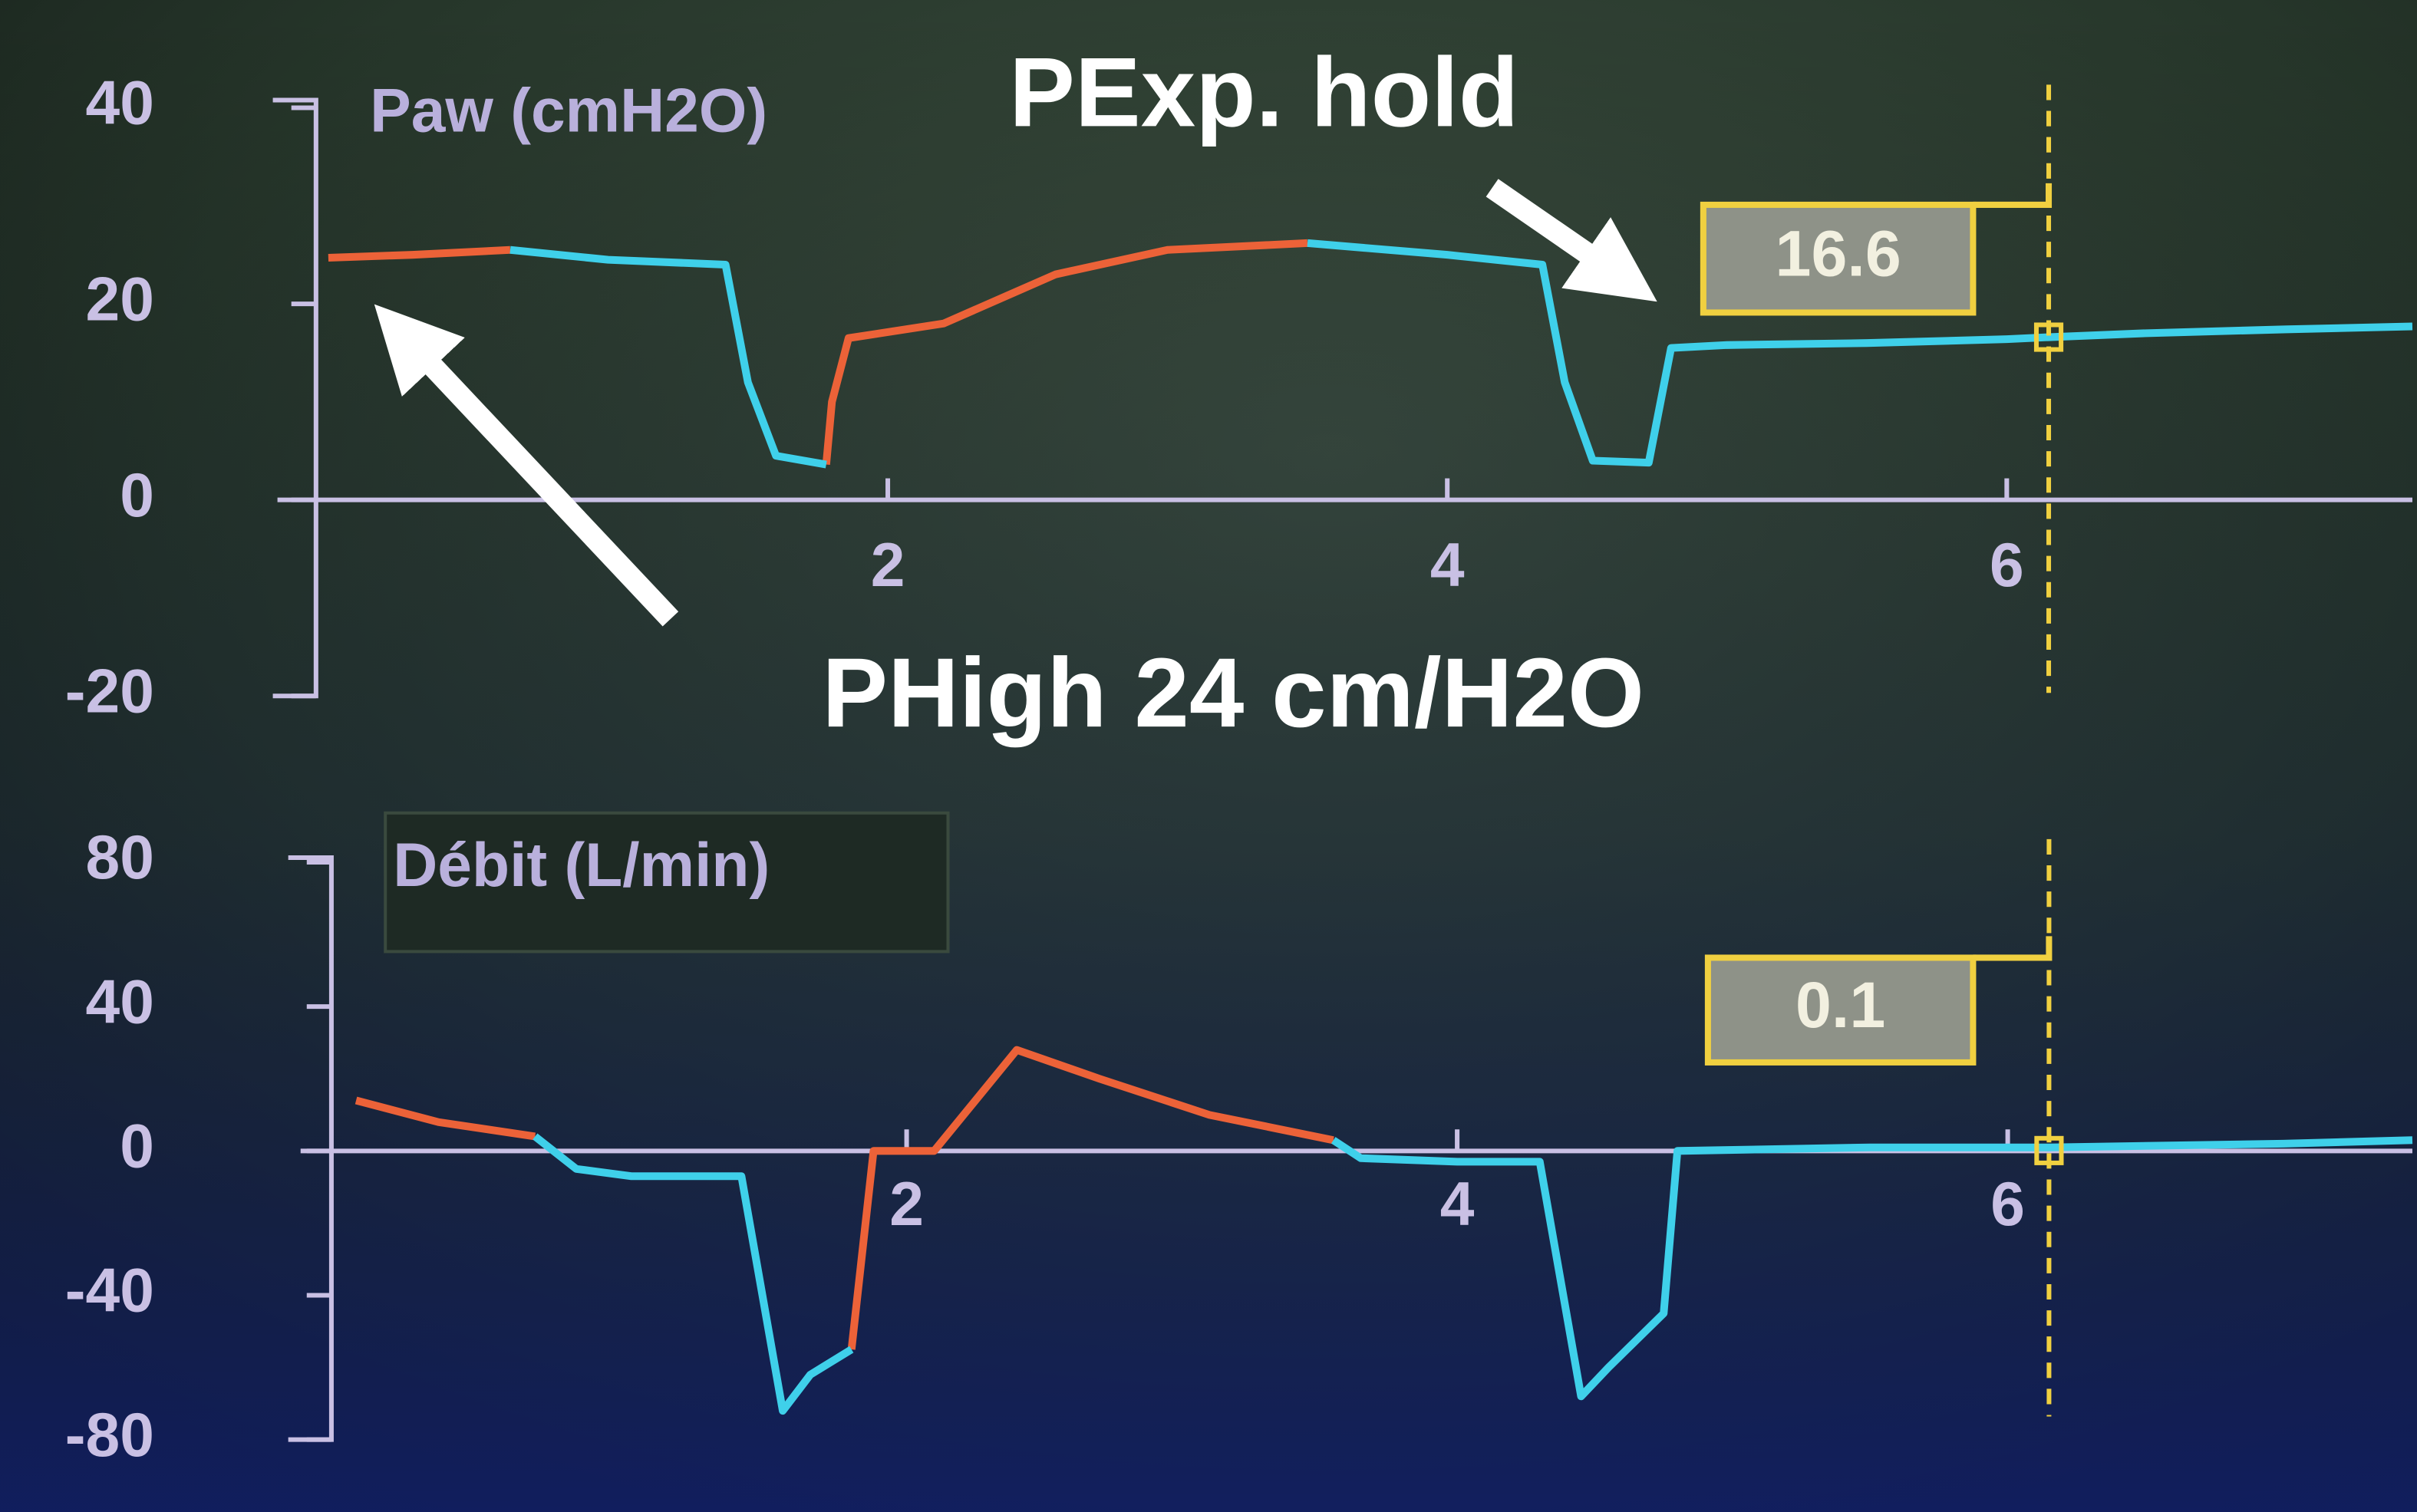  Describe the element at coordinates (120, 299) in the screenshot. I see `y-tick-label: 20` at that location.